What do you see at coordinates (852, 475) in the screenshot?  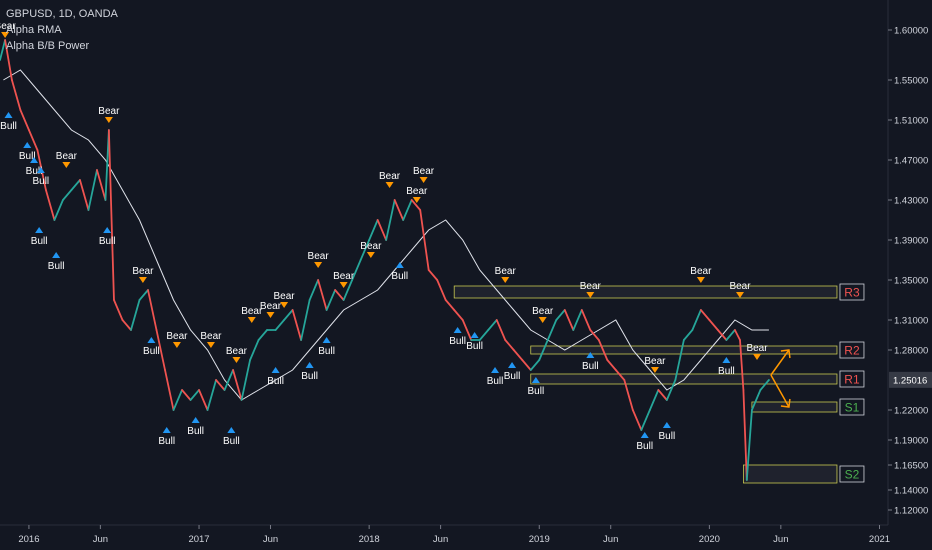 I see `zone-label-s2: S2` at bounding box center [852, 475].